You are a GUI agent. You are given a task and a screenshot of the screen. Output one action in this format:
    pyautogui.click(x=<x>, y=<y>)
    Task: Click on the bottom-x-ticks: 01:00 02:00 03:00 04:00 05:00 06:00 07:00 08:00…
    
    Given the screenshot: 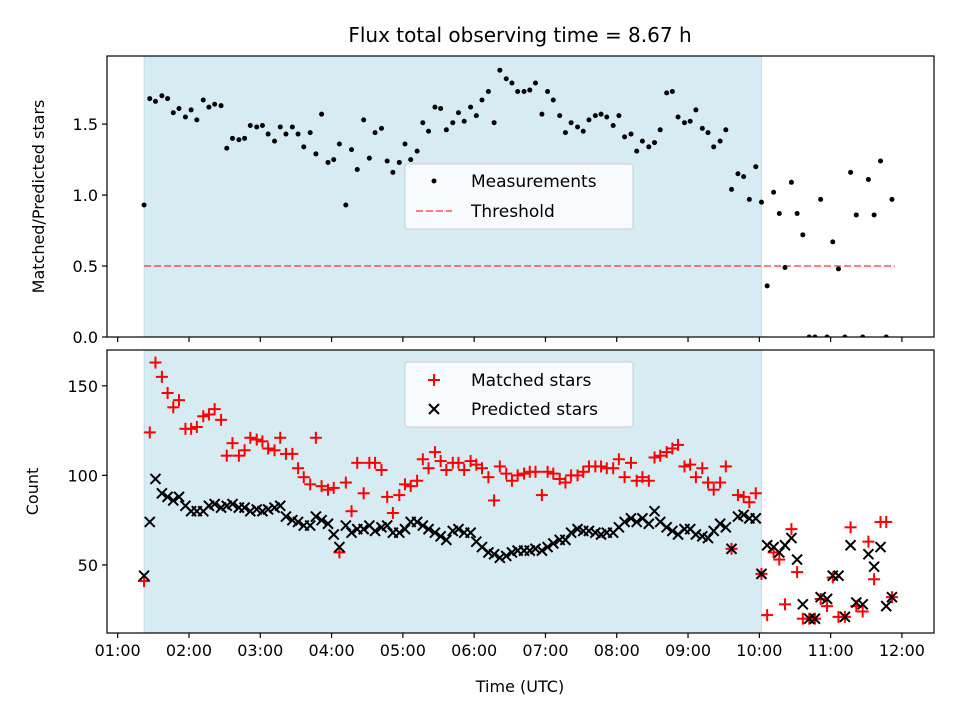 What is the action you would take?
    pyautogui.click(x=510, y=646)
    